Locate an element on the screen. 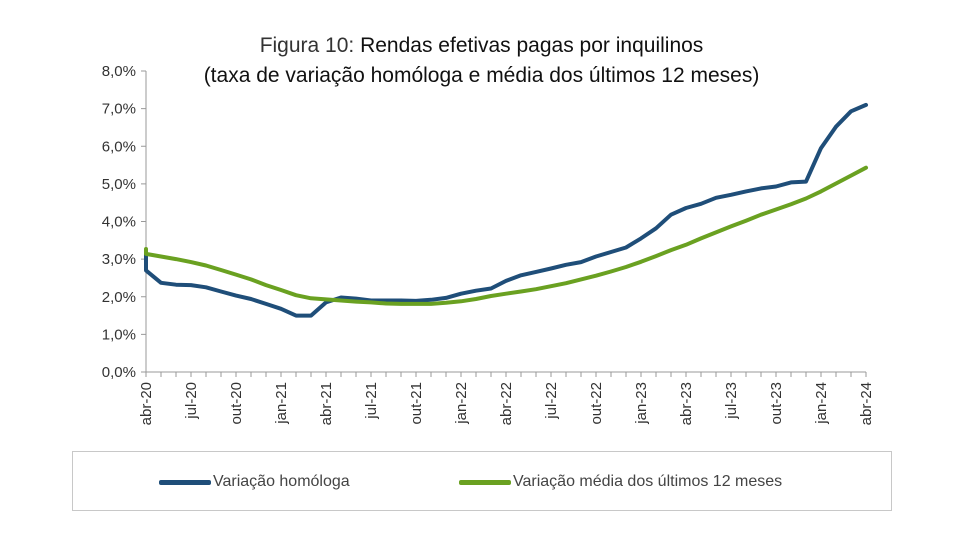 The image size is (963, 553). x-tick-label: jan-23 is located at coordinates (641, 403).